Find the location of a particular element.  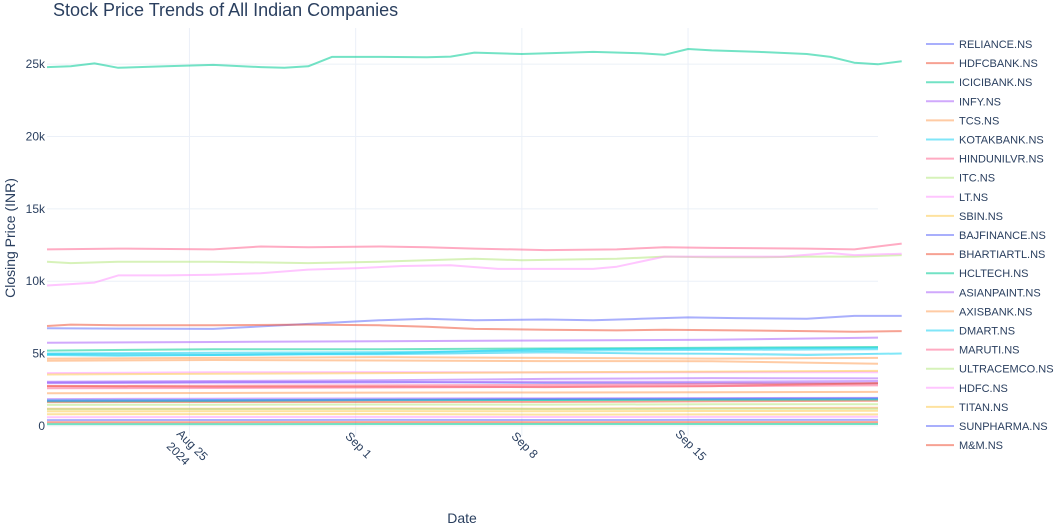

legend-item: ULTRACEMCO.NS is located at coordinates (990, 370).